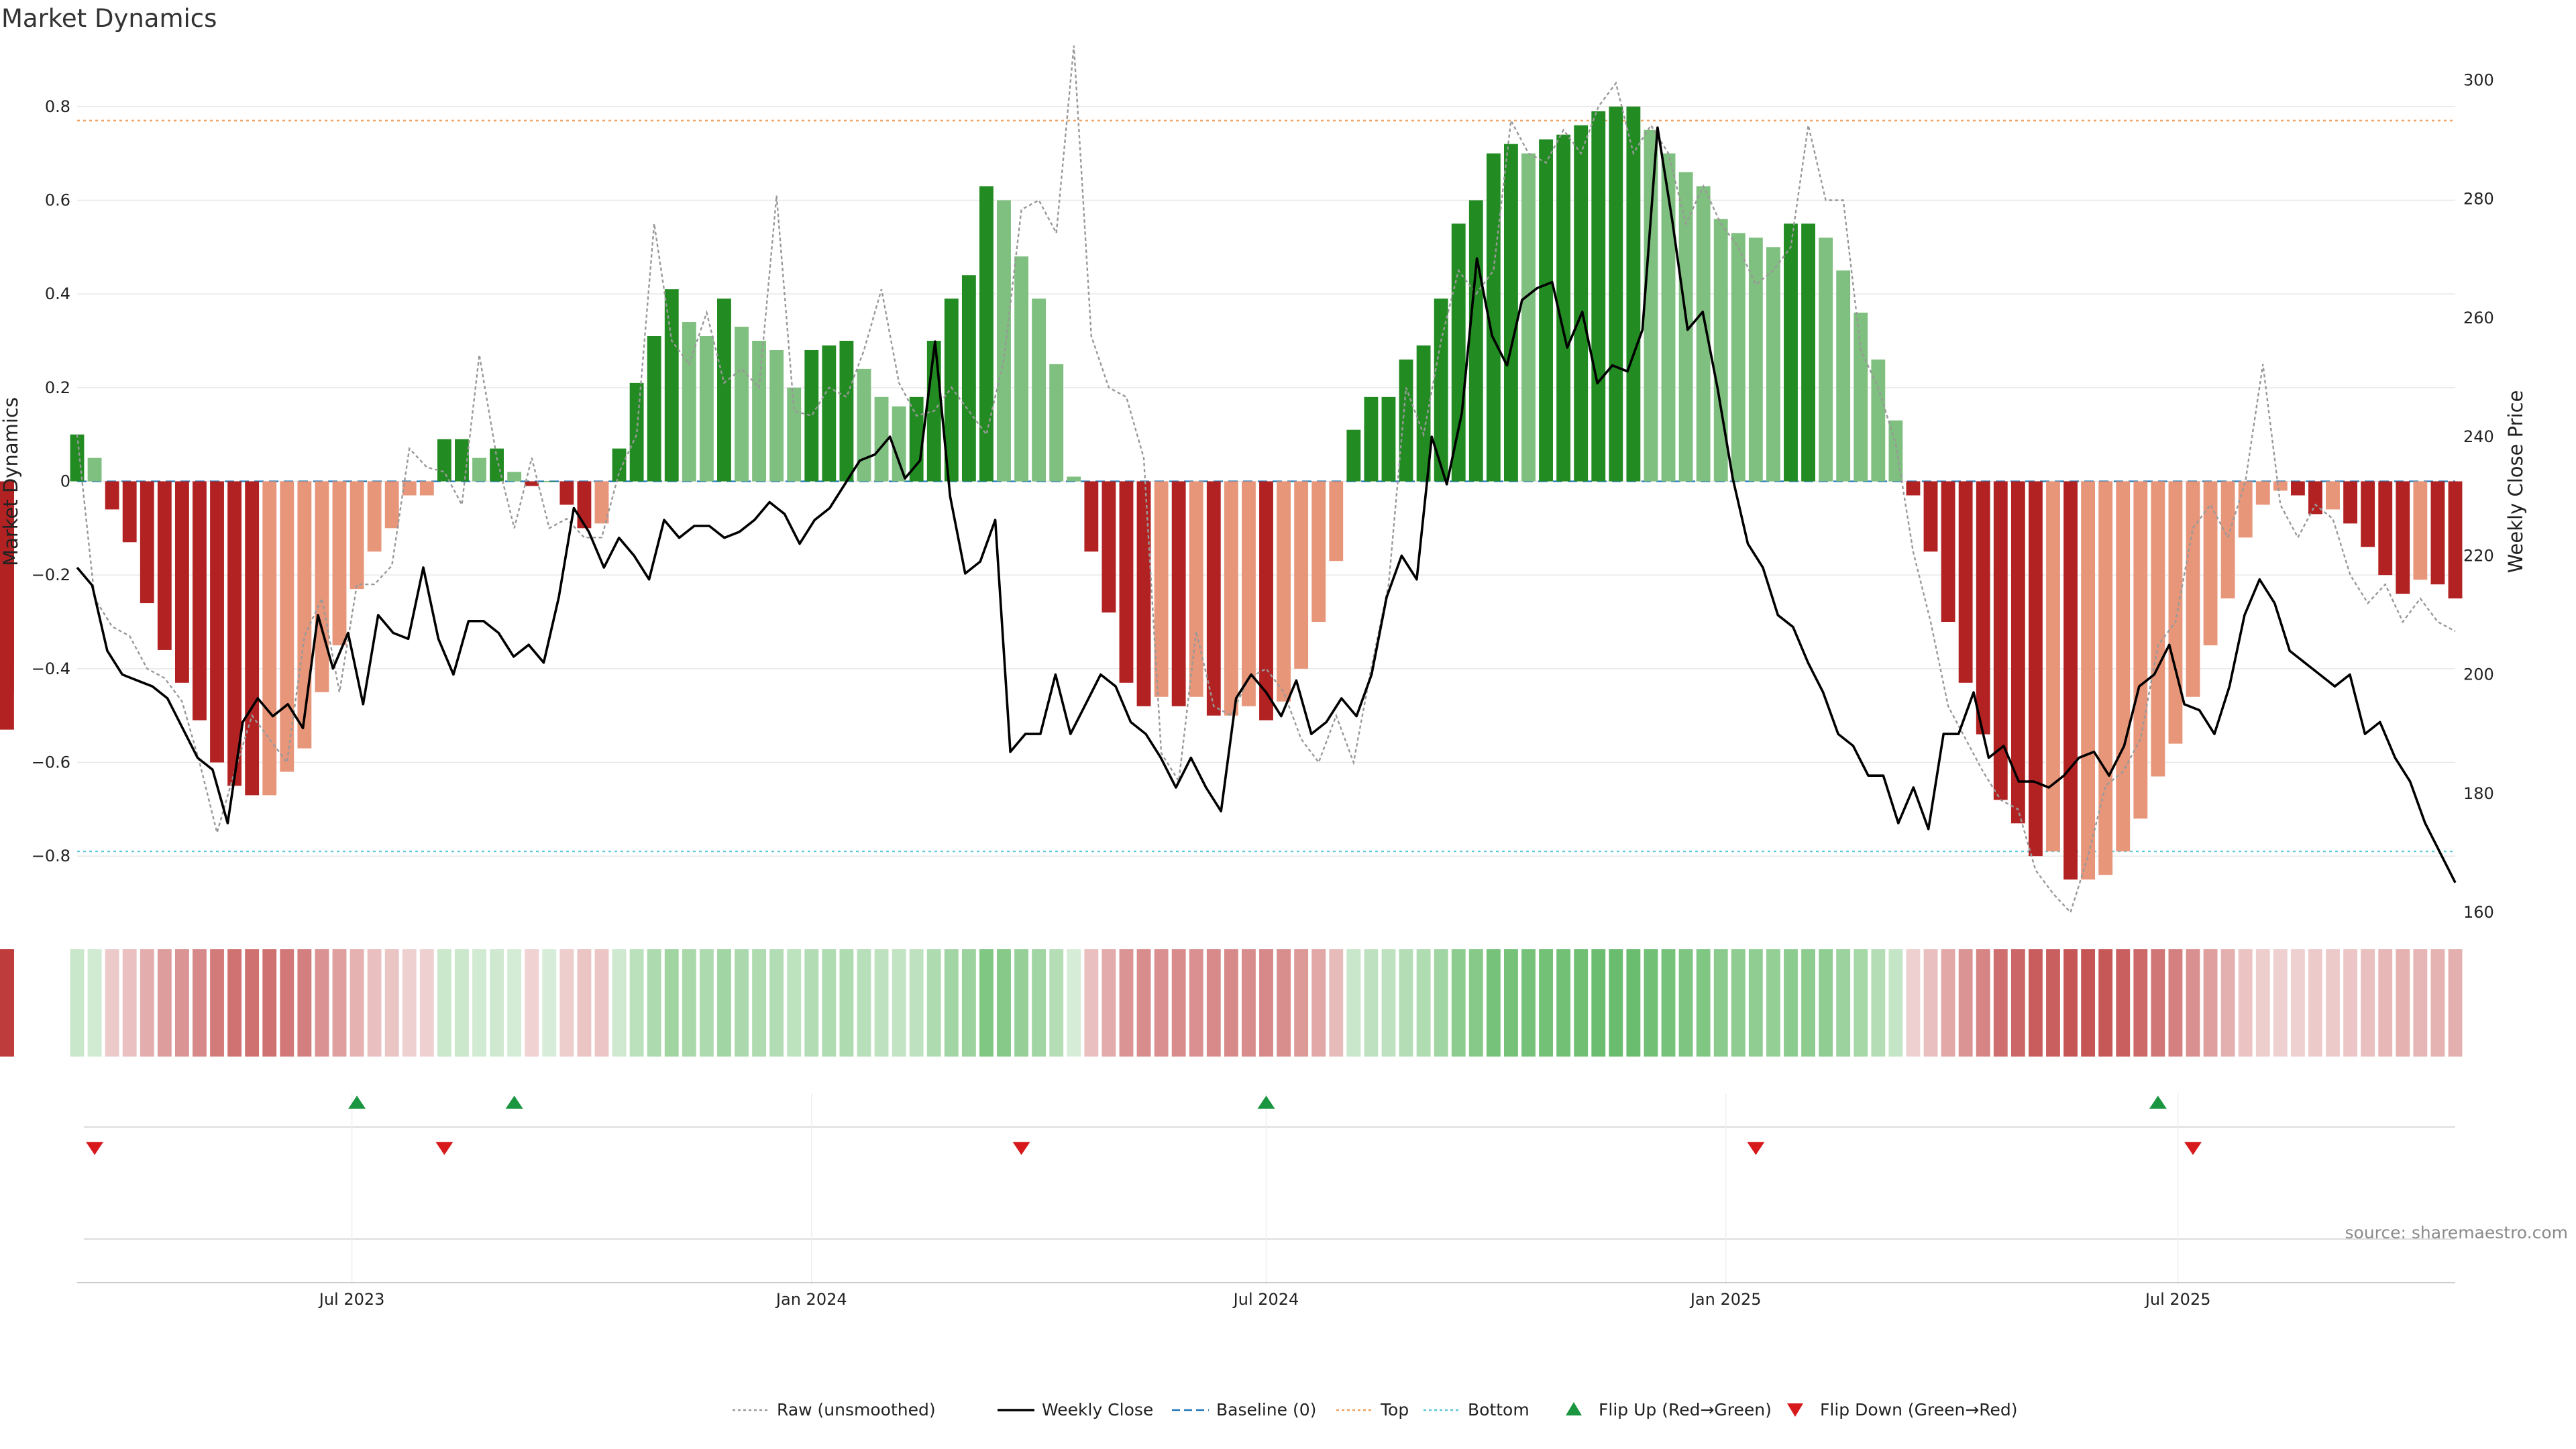  I want to click on y-tick-label-right: 260, so click(2478, 318).